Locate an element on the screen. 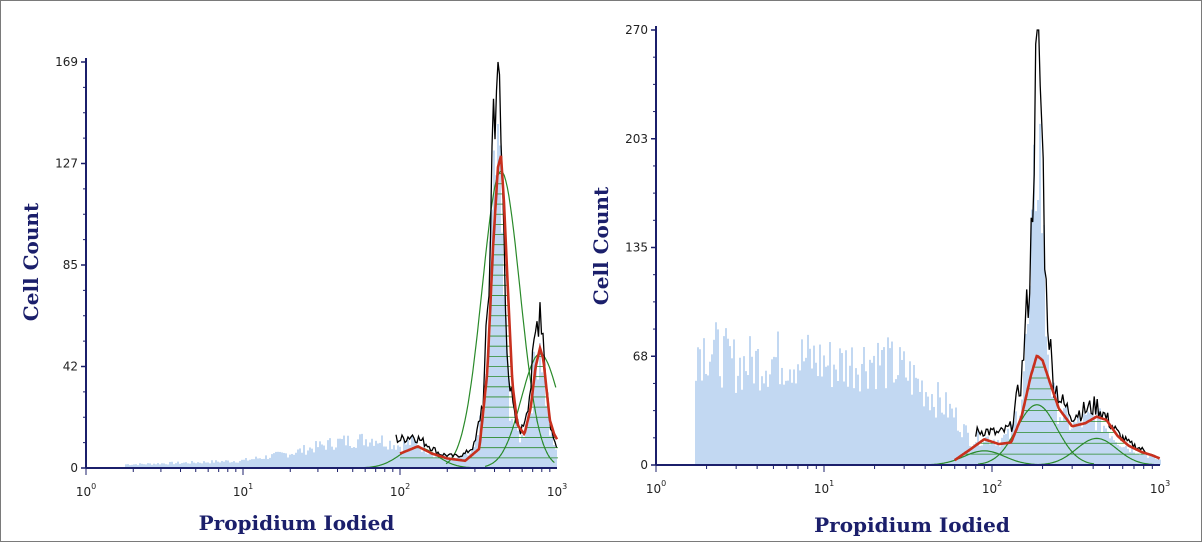  x-axis-title-left: Propidium Iodied is located at coordinates (297, 523).